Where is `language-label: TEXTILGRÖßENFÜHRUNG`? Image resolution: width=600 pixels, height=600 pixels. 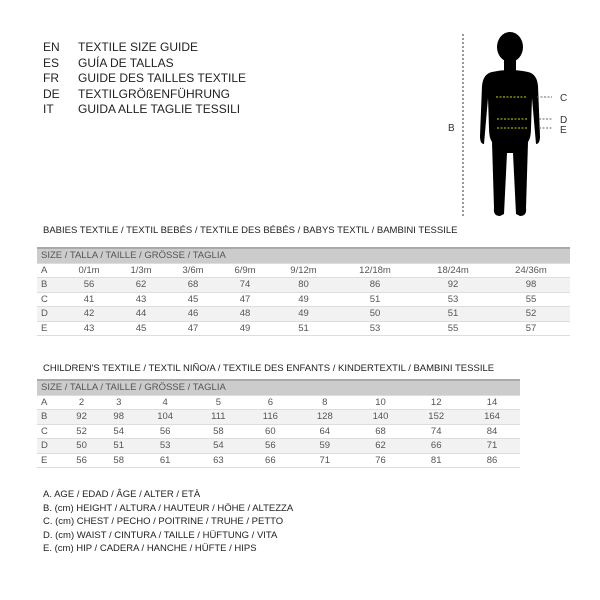 language-label: TEXTILGRÖßENFÜHRUNG is located at coordinates (154, 93).